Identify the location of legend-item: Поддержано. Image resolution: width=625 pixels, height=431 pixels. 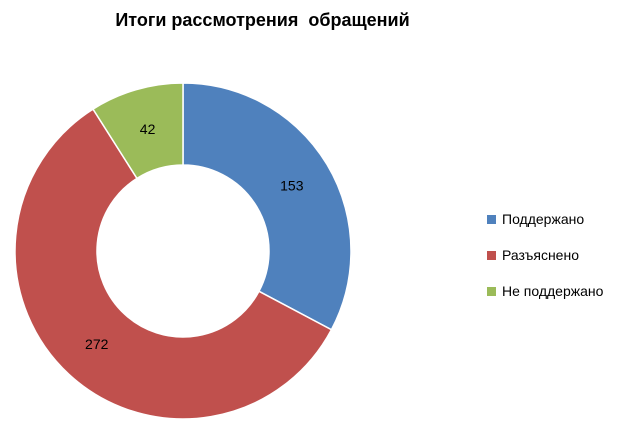
(545, 219).